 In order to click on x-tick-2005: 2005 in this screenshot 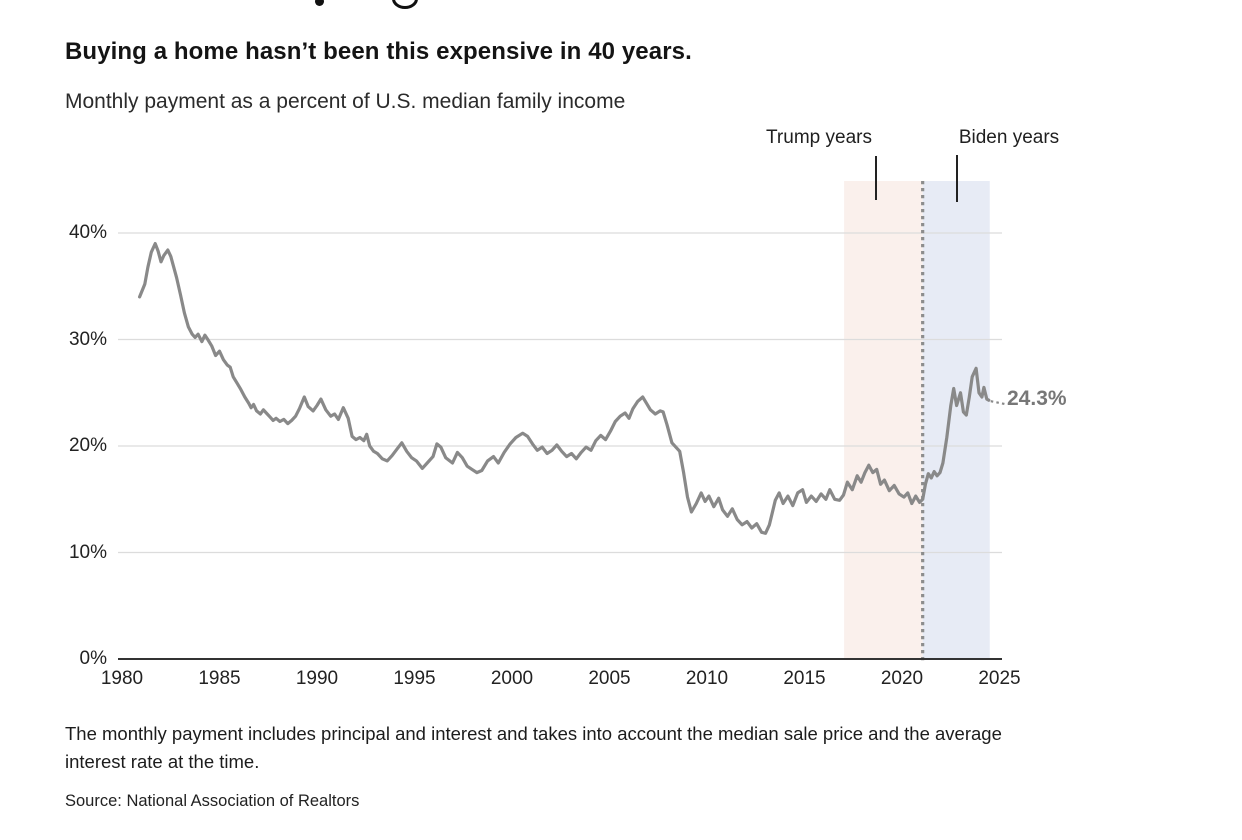, I will do `click(609, 678)`.